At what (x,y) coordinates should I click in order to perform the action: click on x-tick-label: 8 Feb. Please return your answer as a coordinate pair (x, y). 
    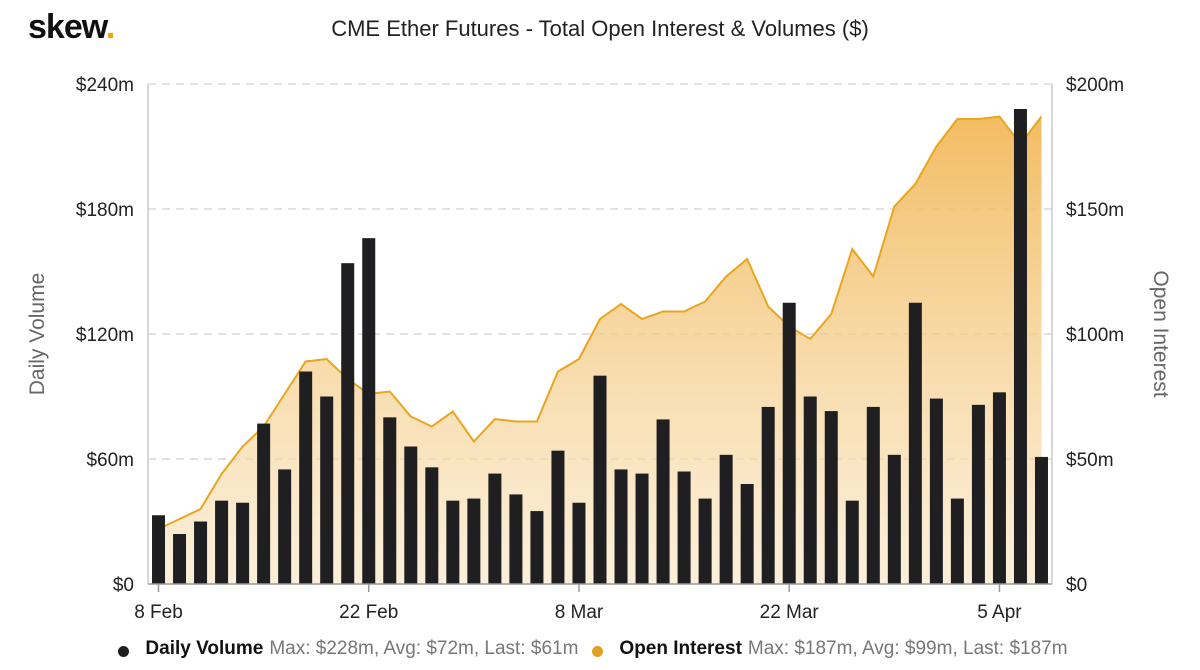
    Looking at the image, I should click on (158, 612).